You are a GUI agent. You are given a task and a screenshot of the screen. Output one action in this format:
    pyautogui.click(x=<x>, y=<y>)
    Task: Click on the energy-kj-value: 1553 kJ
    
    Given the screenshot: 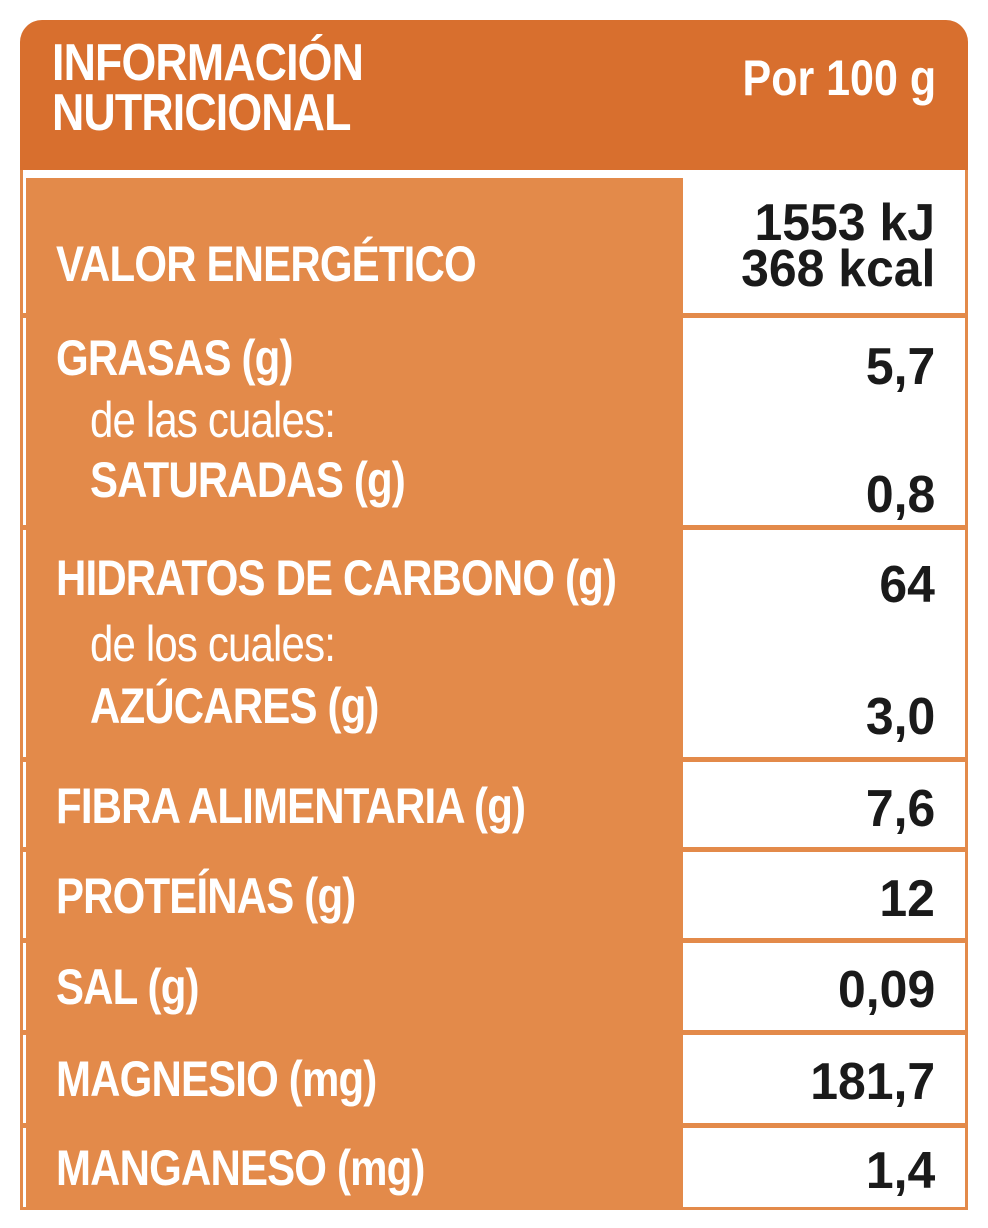 What is the action you would take?
    pyautogui.click(x=844, y=223)
    